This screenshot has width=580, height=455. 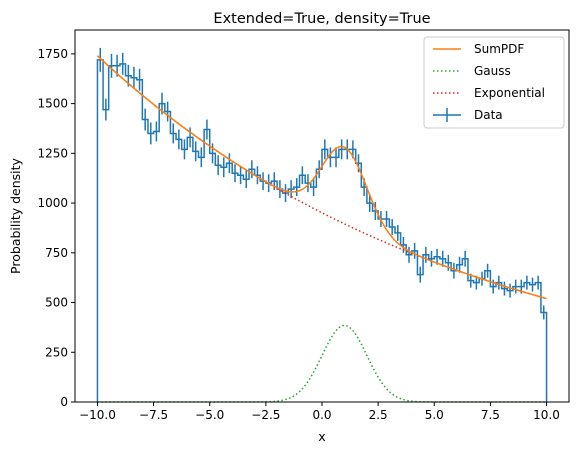 I want to click on y-axis-label: Probability density, so click(x=15, y=215).